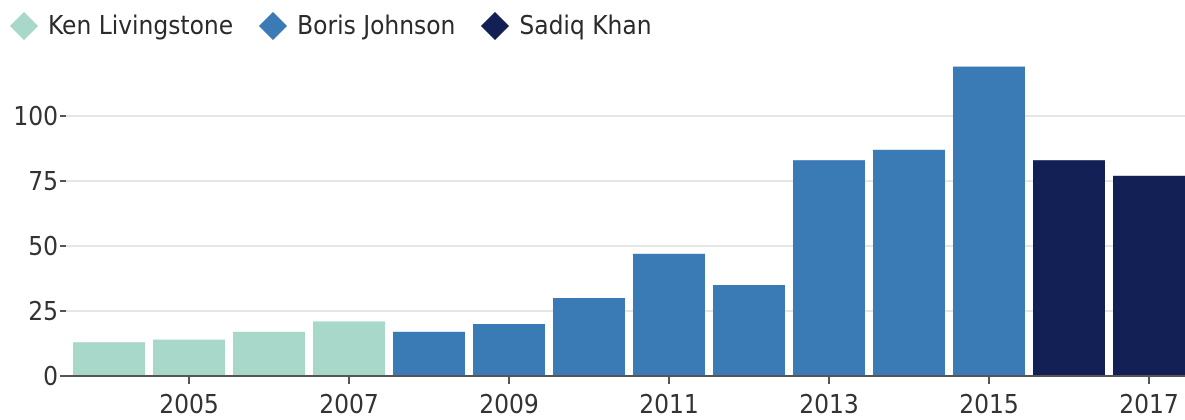 This screenshot has width=1185, height=420. What do you see at coordinates (1069, 268) in the screenshot?
I see `bar-2016` at bounding box center [1069, 268].